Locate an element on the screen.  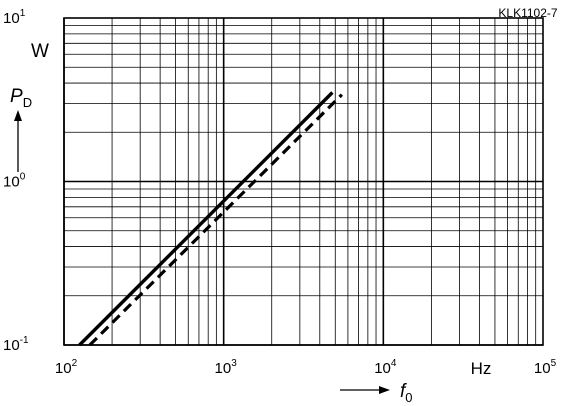
x-tick-labels: 10² 10³ 10⁴ 10⁵ is located at coordinates (306, 367).